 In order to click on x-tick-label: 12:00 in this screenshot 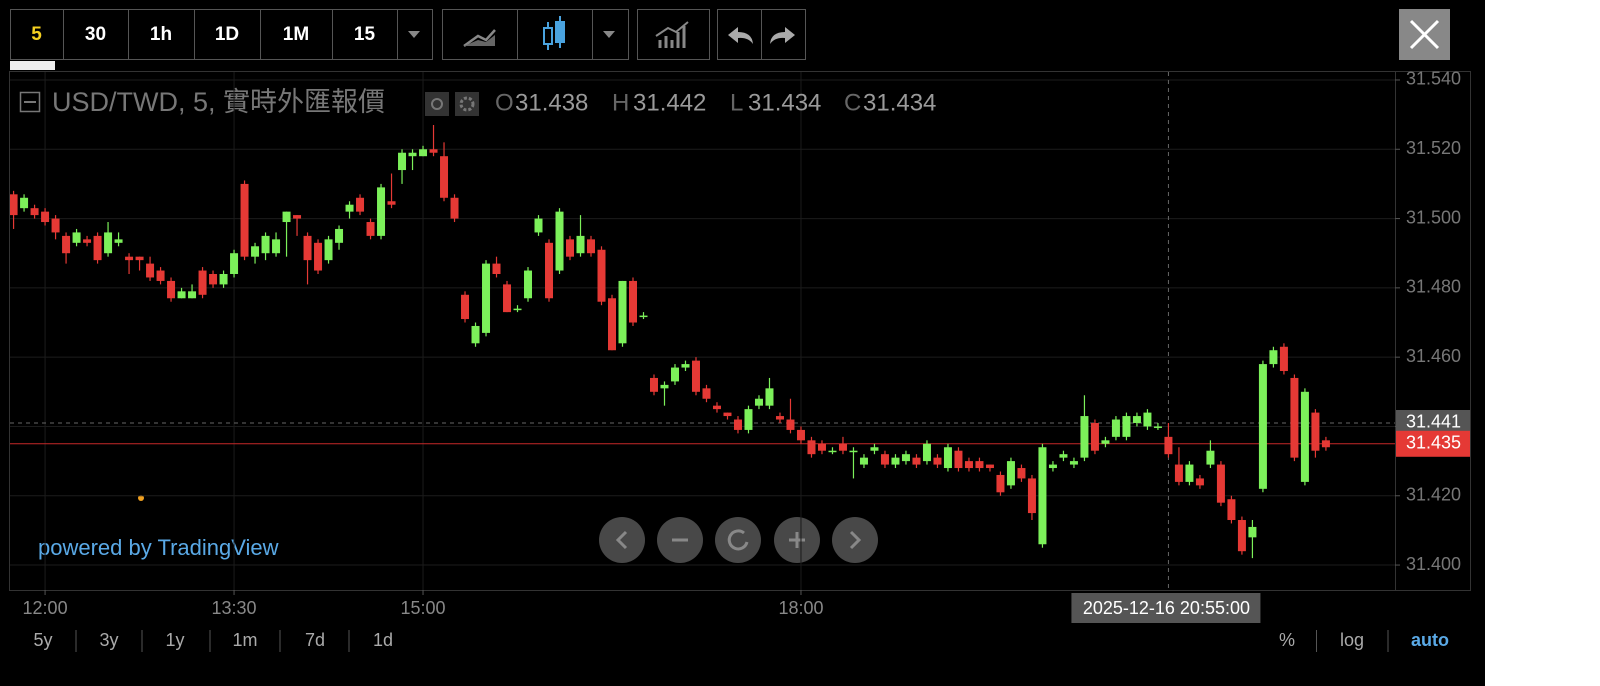, I will do `click(45, 608)`.